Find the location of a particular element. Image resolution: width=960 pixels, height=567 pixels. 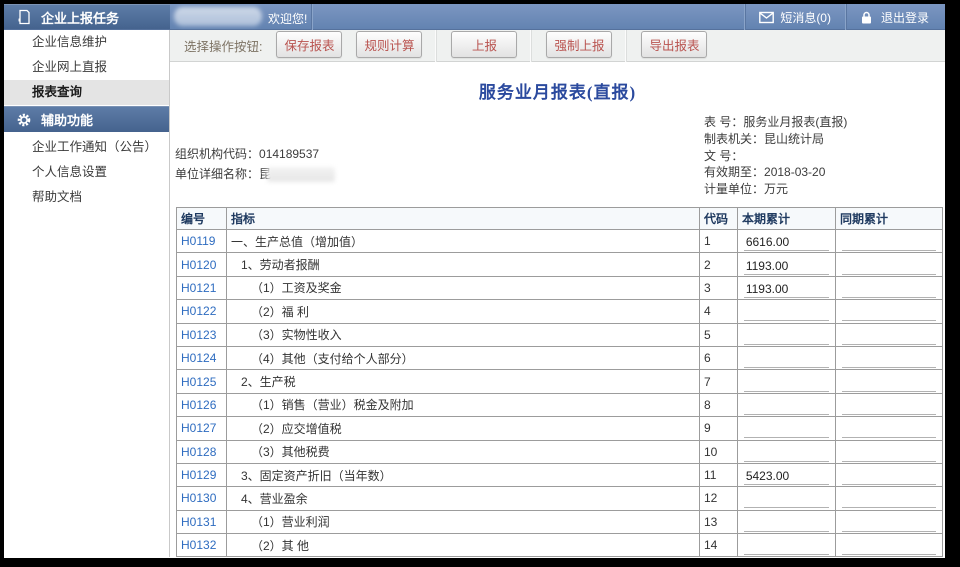

meta-line: 文 号： is located at coordinates (724, 155).